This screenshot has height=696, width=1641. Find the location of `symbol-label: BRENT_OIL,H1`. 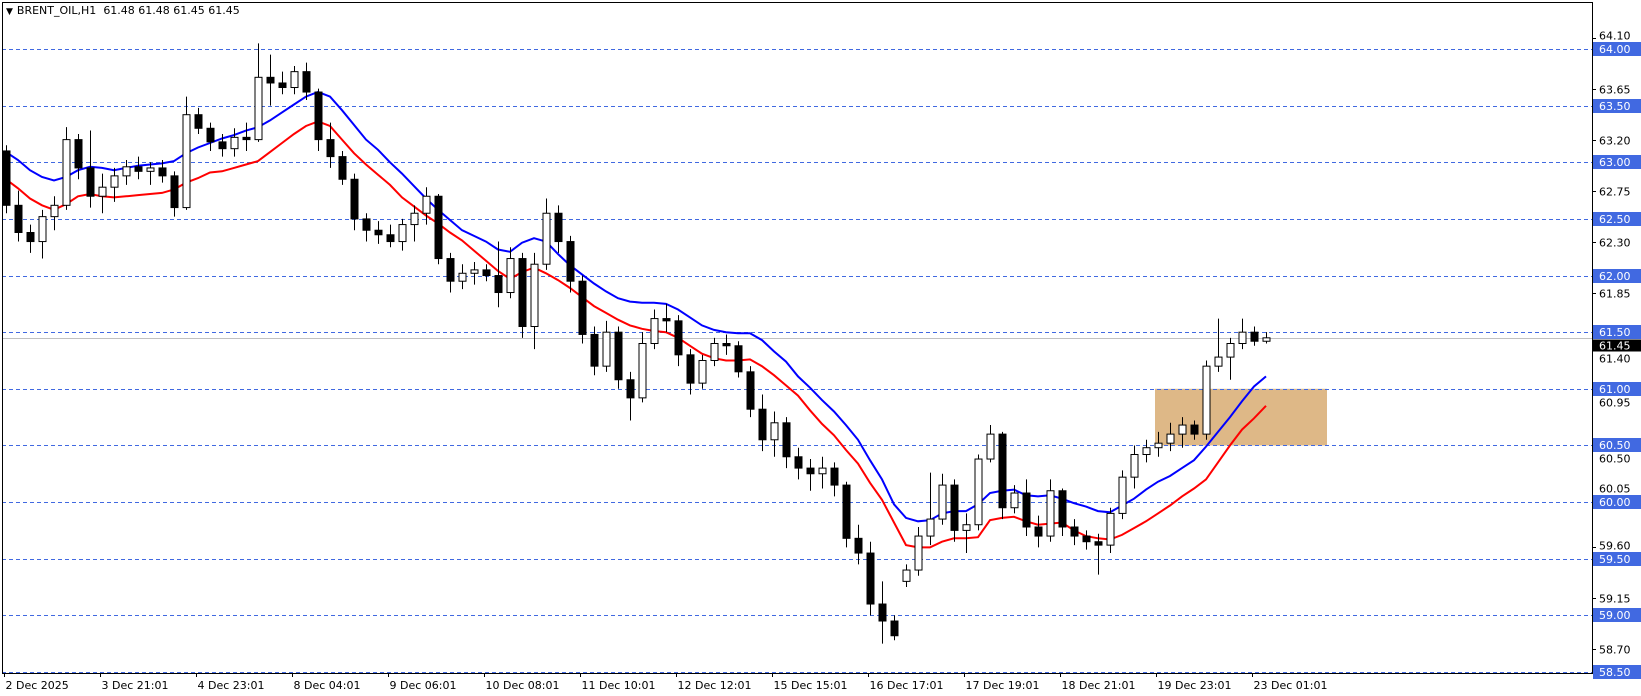

symbol-label: BRENT_OIL,H1 is located at coordinates (56, 10).